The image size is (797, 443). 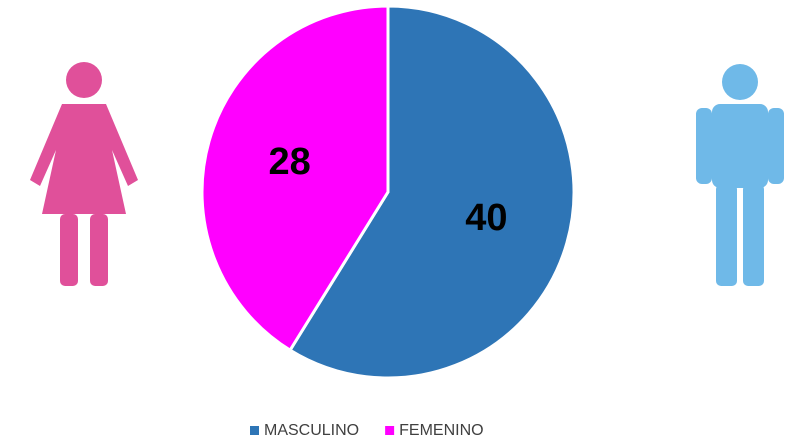 What do you see at coordinates (311, 430) in the screenshot?
I see `legend-label: MASCULINO` at bounding box center [311, 430].